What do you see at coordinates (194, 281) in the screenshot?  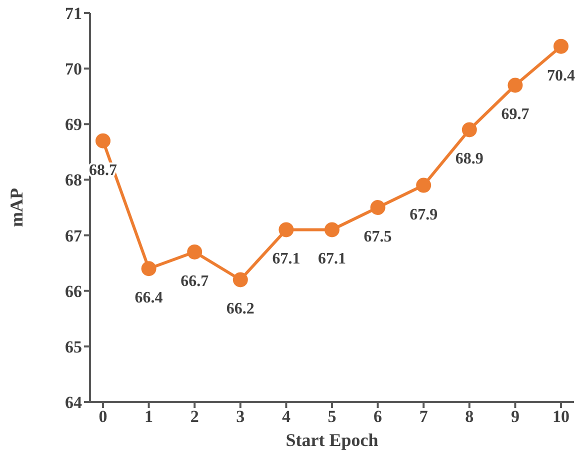 I see `data-label: 66.7` at bounding box center [194, 281].